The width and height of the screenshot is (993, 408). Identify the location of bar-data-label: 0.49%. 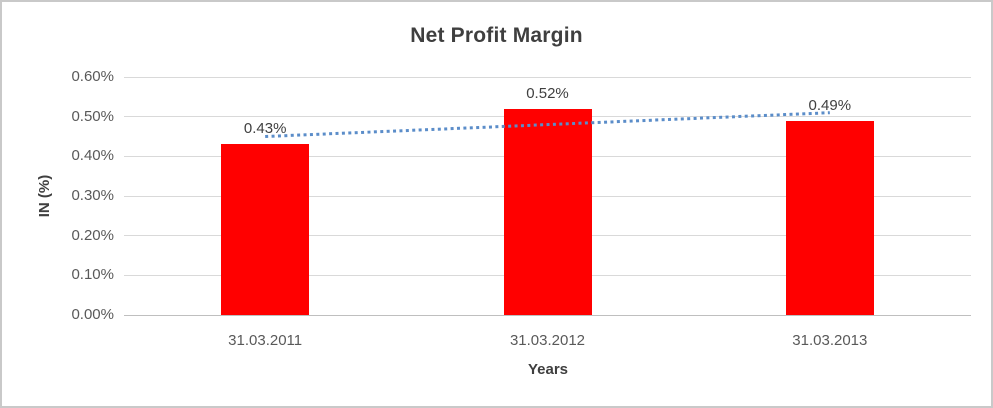
(830, 105).